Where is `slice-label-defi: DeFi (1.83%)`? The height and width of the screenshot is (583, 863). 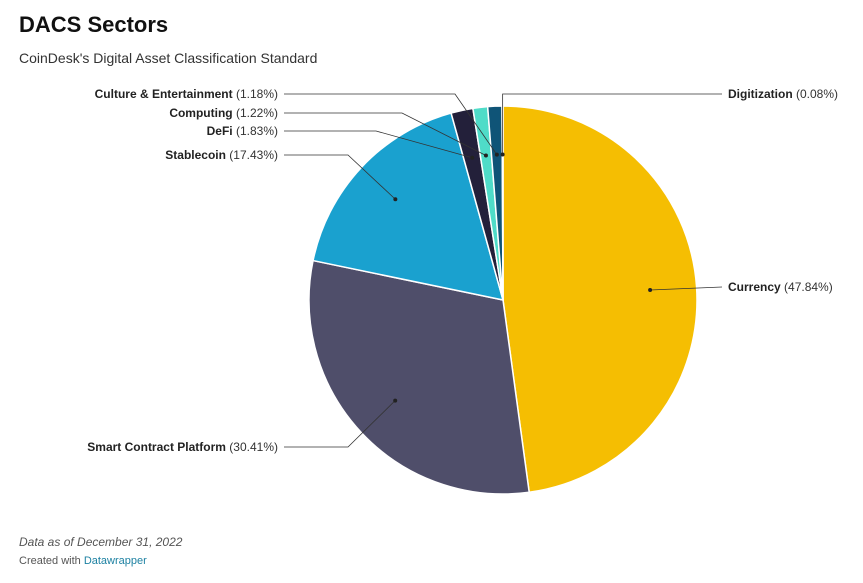
slice-label-defi: DeFi (1.83%) is located at coordinates (242, 131).